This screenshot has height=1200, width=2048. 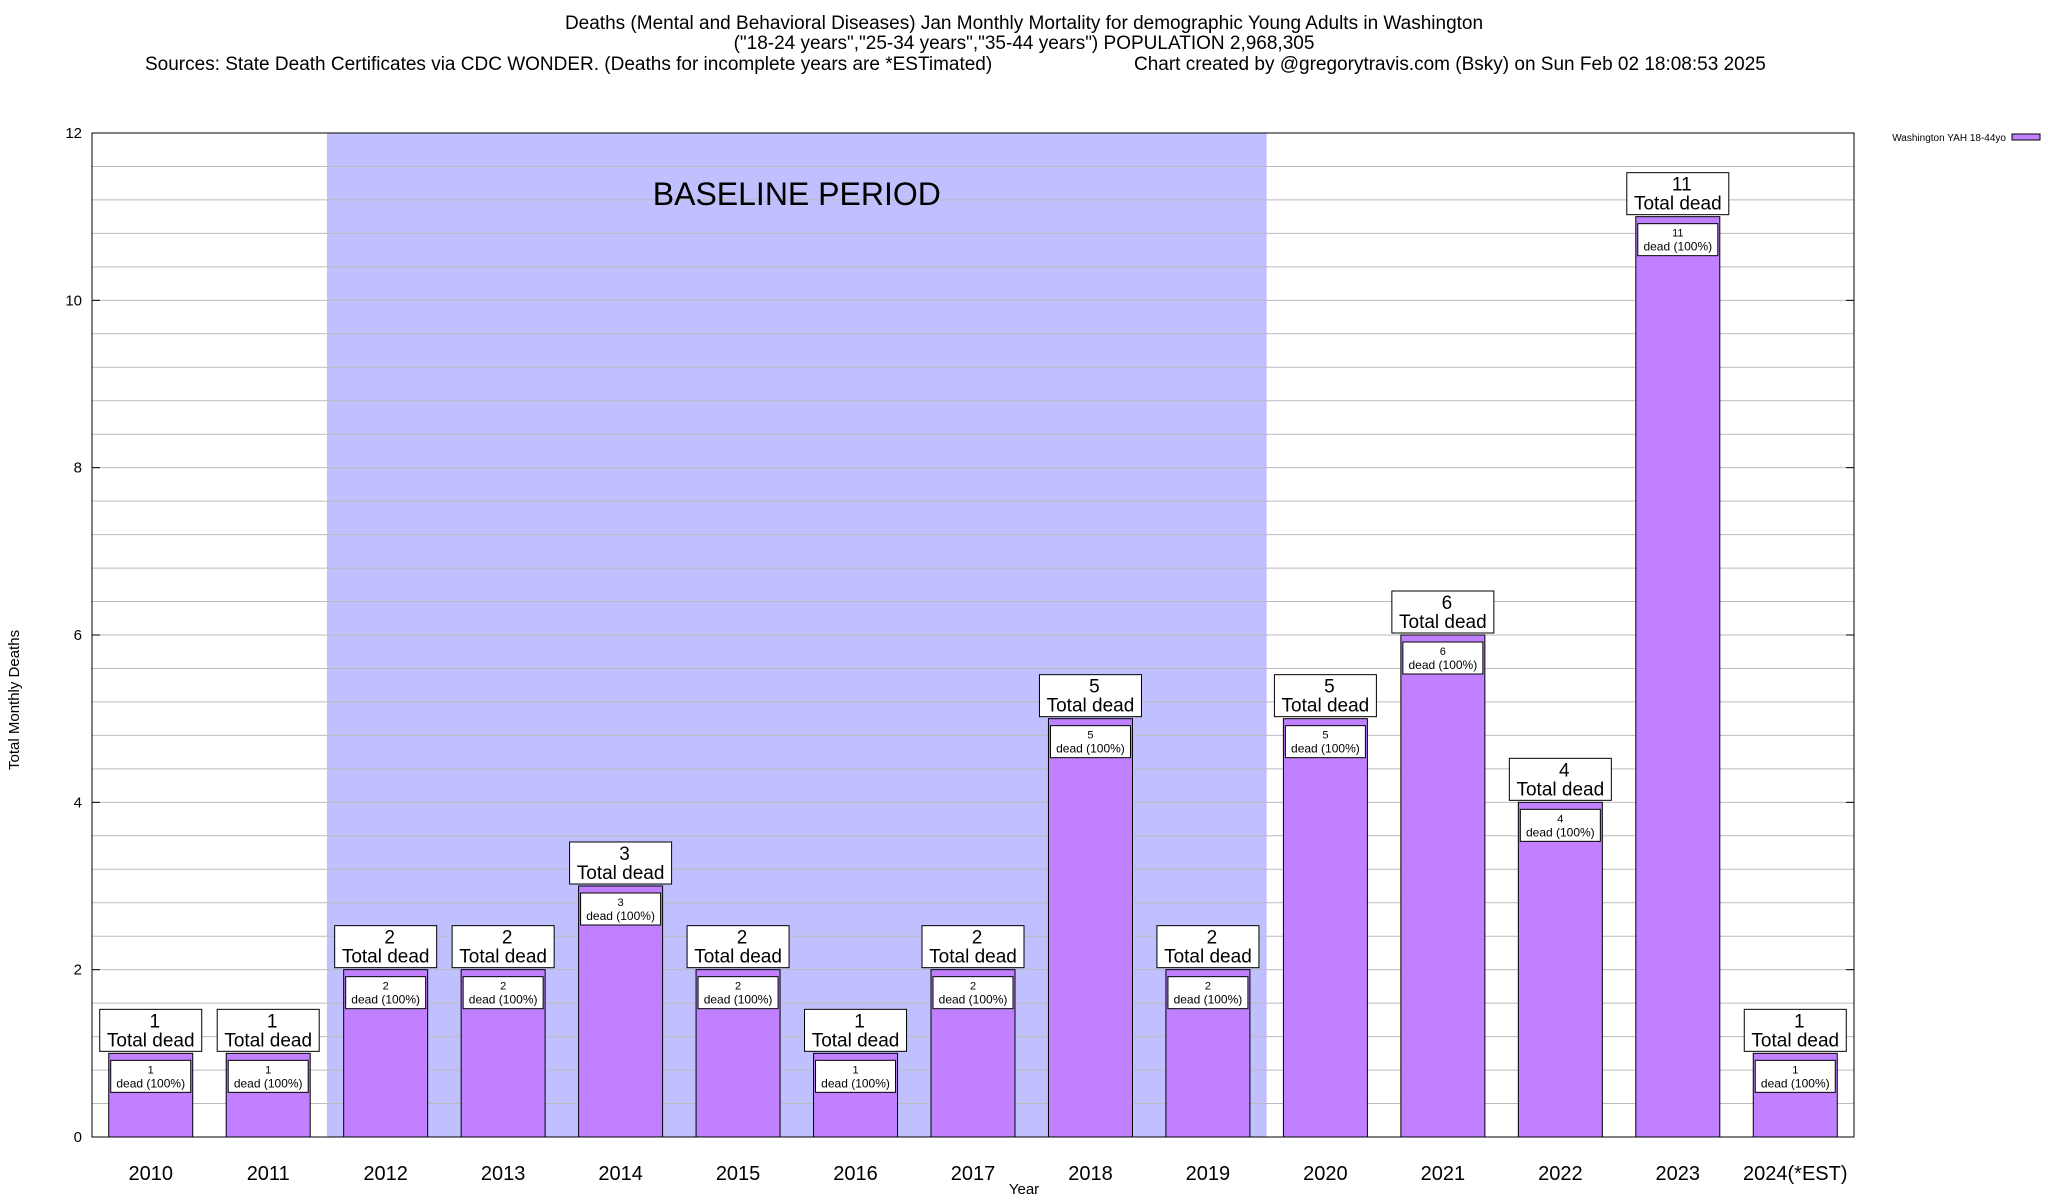 What do you see at coordinates (1443, 652) in the screenshot?
I see `bar-inner-value: 6` at bounding box center [1443, 652].